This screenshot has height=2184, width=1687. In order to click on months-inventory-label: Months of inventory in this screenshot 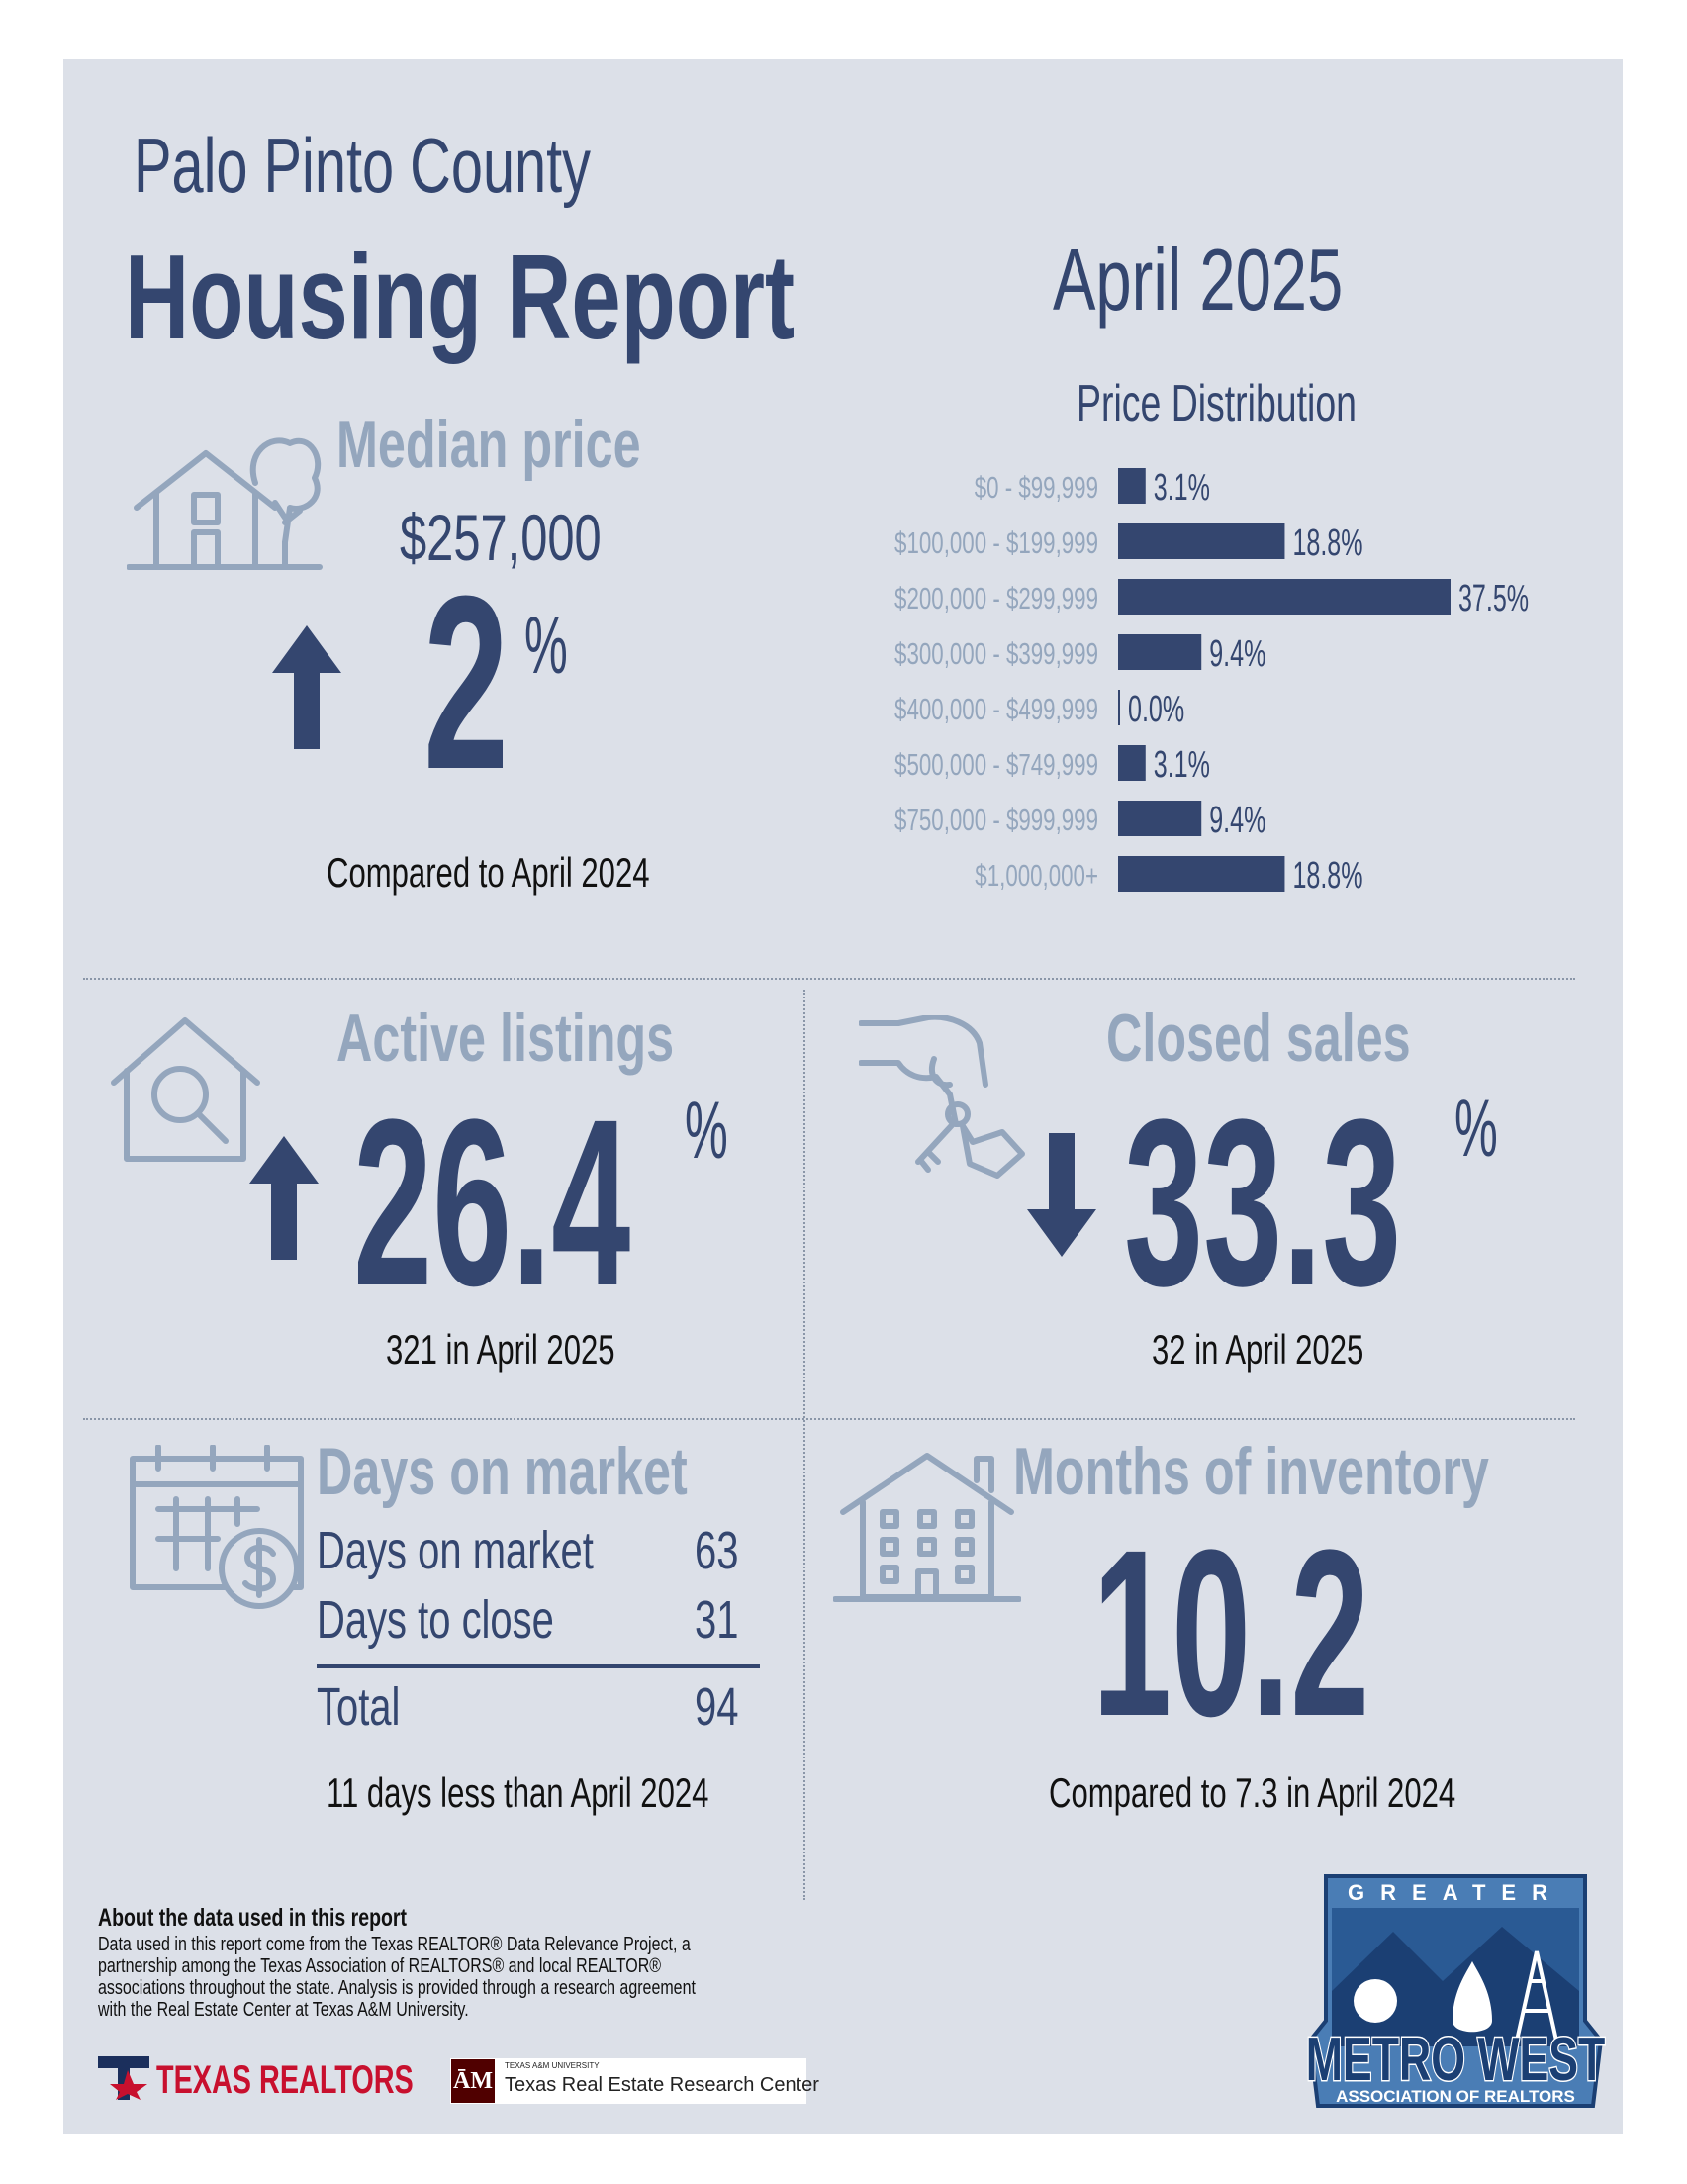, I will do `click(1251, 1471)`.